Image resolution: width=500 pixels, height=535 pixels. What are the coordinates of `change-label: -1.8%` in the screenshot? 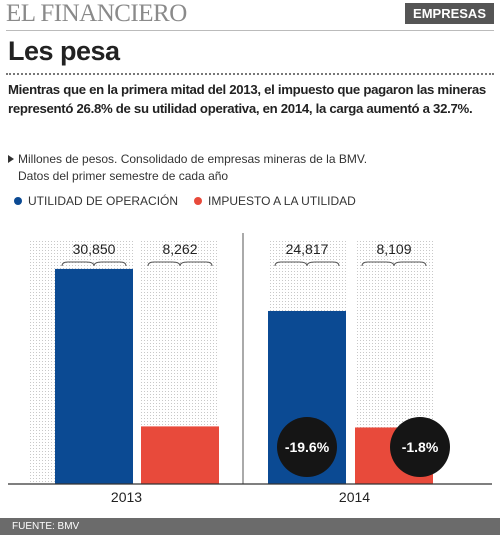 It's located at (420, 447).